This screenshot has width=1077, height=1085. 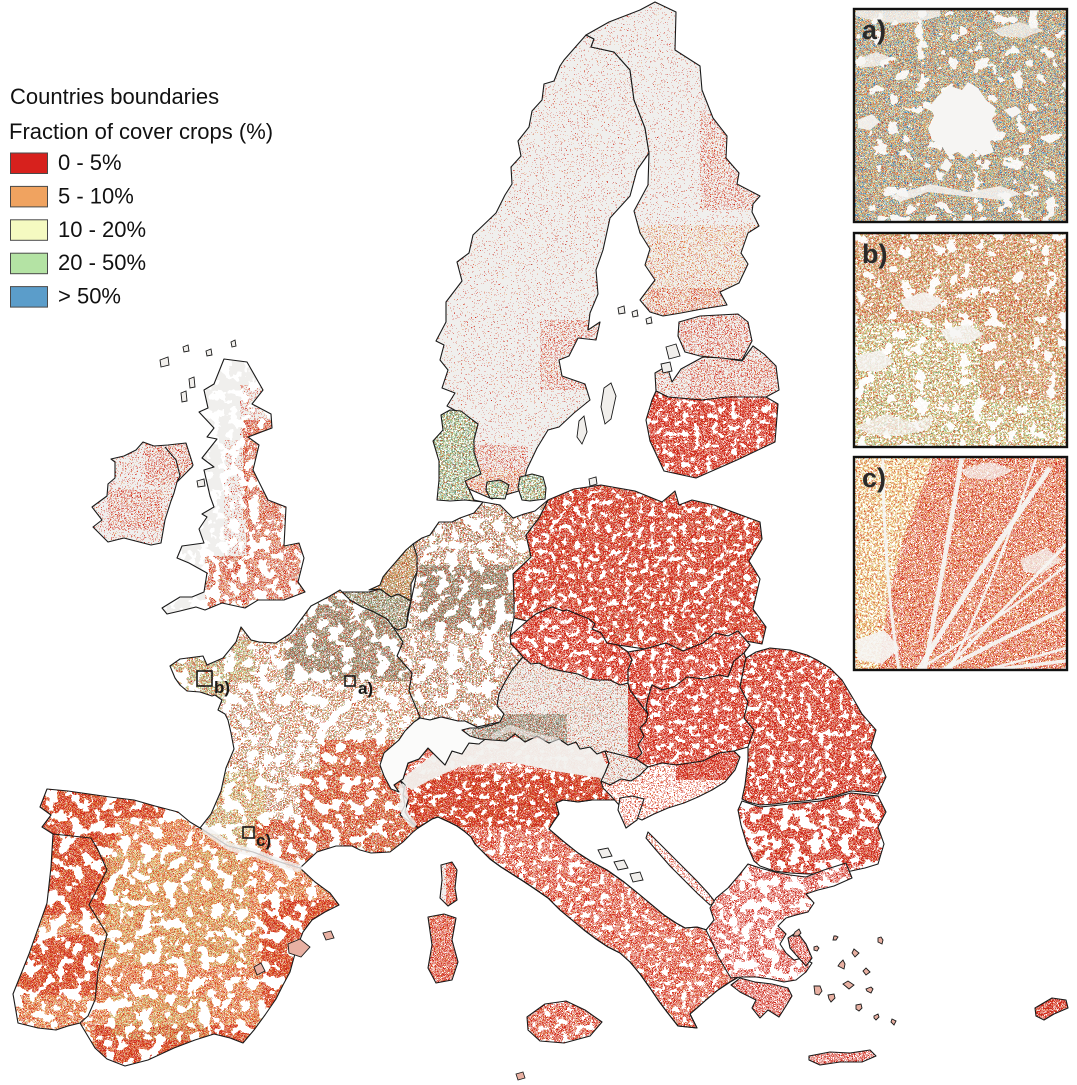 I want to click on svg-text: > 50%, so click(x=89, y=296).